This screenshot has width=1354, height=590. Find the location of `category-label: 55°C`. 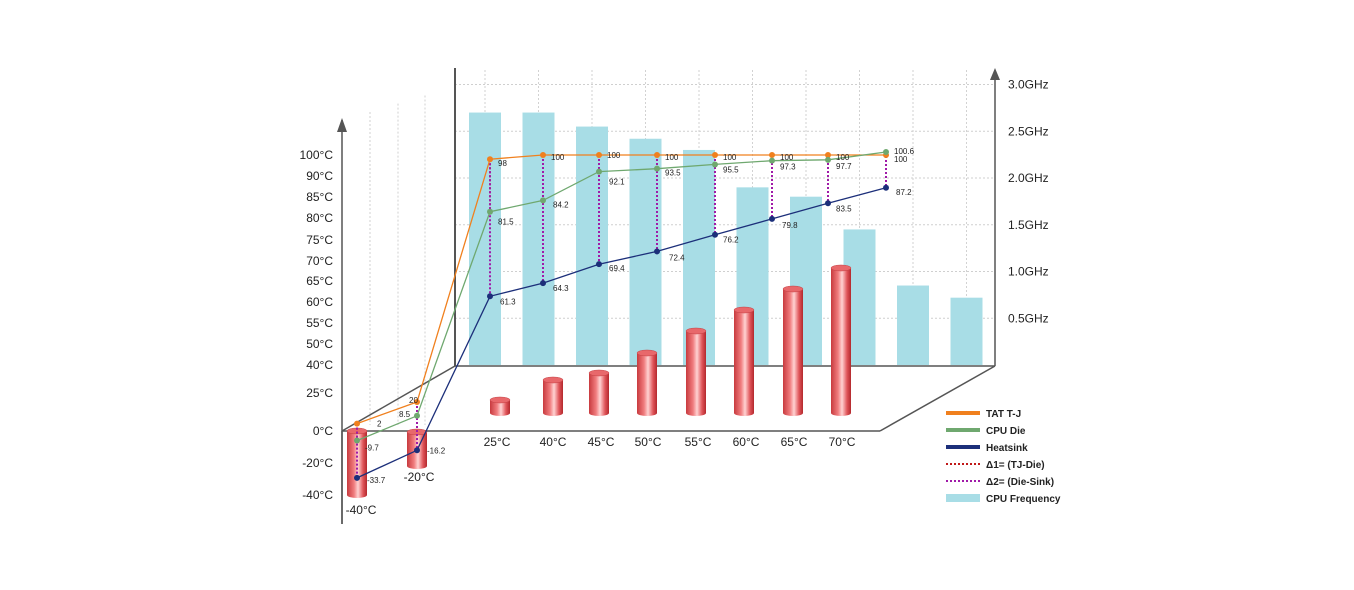

category-label: 55°C is located at coordinates (698, 442).